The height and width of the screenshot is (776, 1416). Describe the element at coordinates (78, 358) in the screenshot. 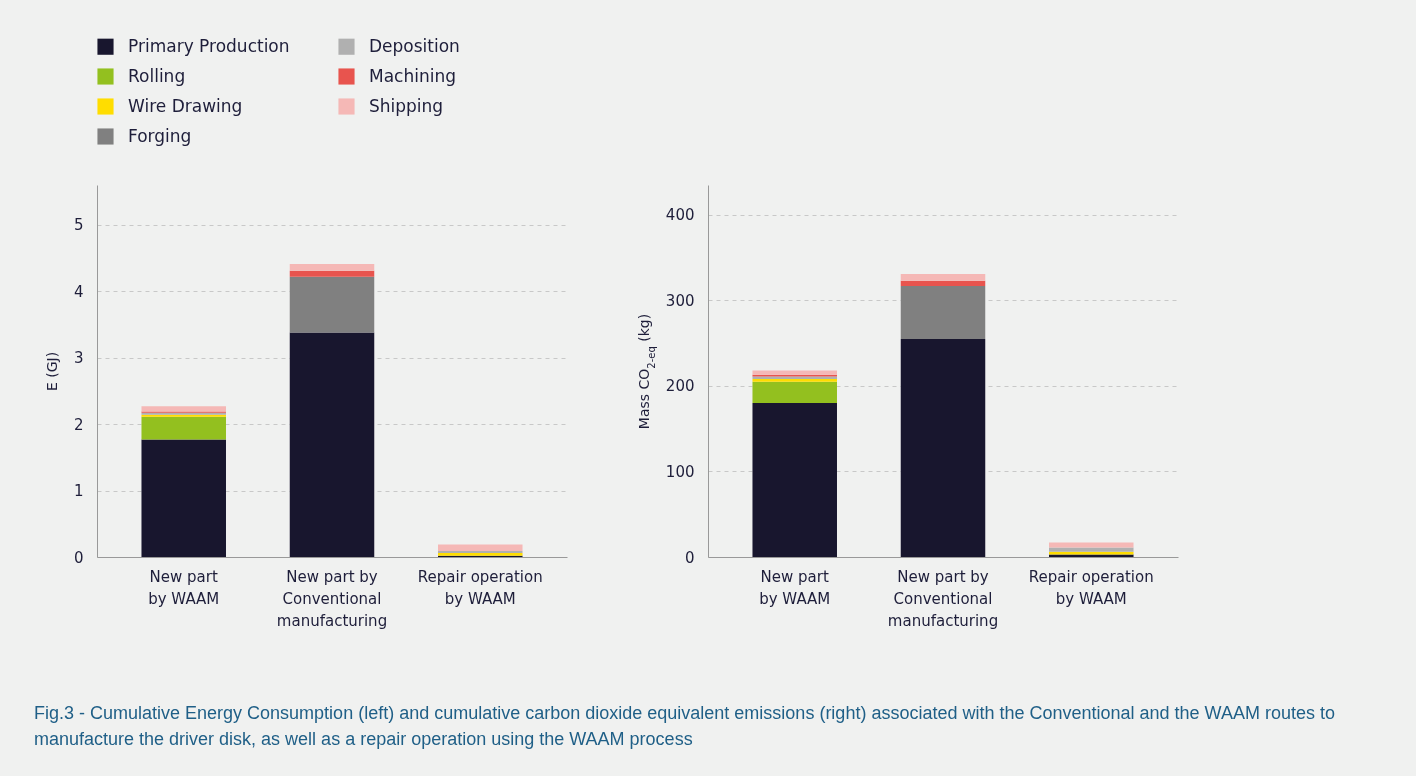

I see `y-tick-label: 3` at that location.